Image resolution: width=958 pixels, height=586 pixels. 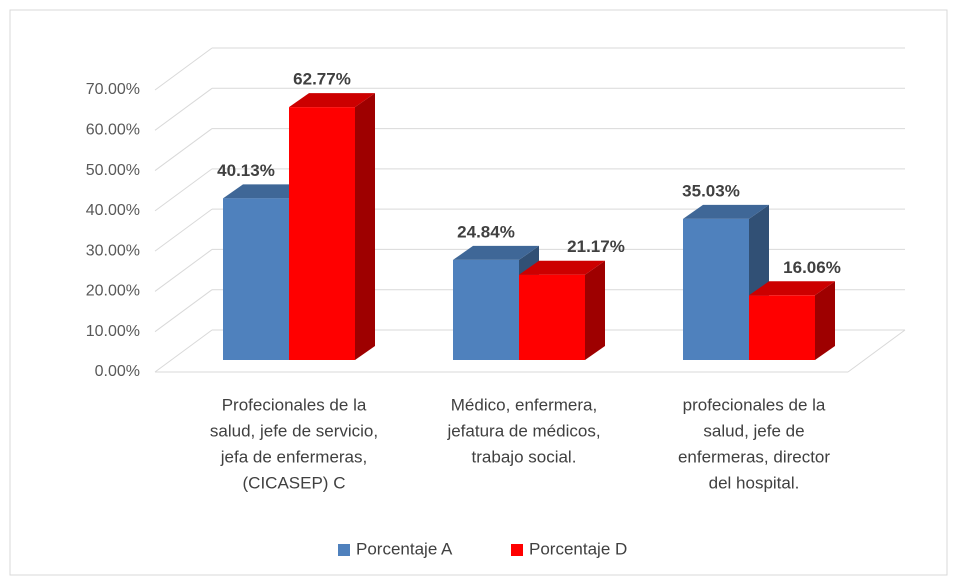 I want to click on x-tick-label: salud, jefe de servicio,, so click(x=294, y=430).